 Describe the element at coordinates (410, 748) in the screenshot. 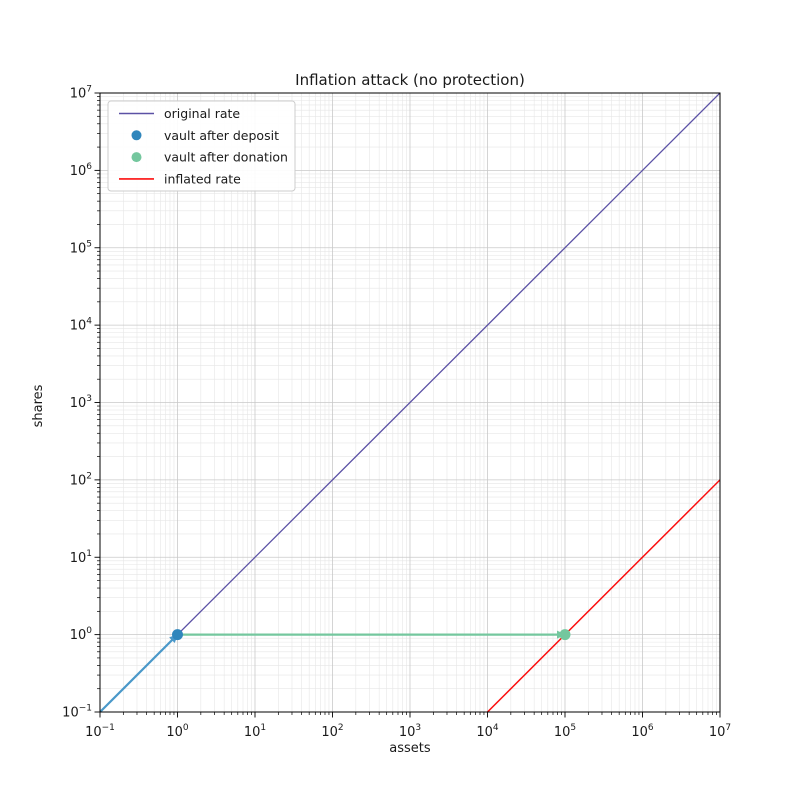

I see `x-axis-label: assets` at that location.